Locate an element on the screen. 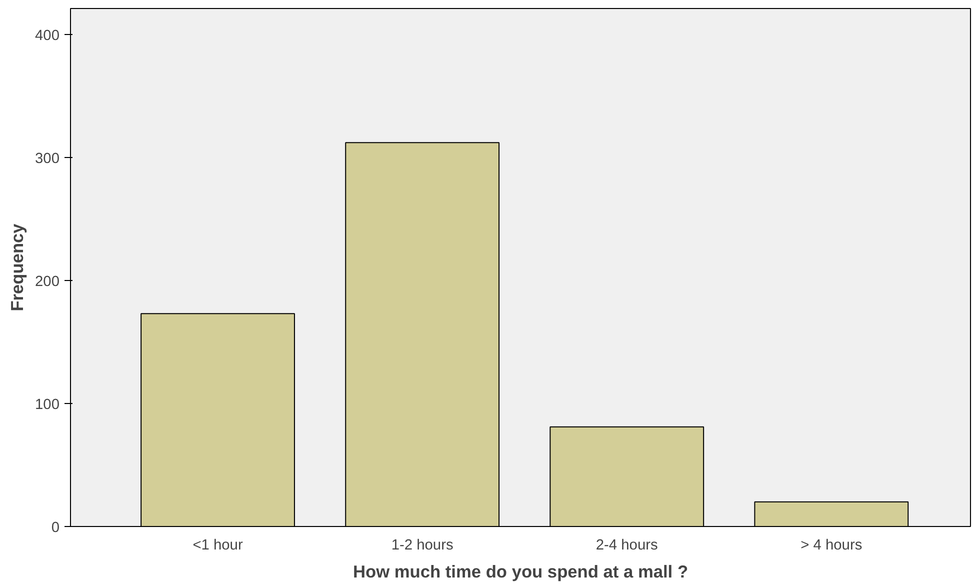 Image resolution: width=972 pixels, height=584 pixels. x-tick-label: 1-2 hours is located at coordinates (422, 546).